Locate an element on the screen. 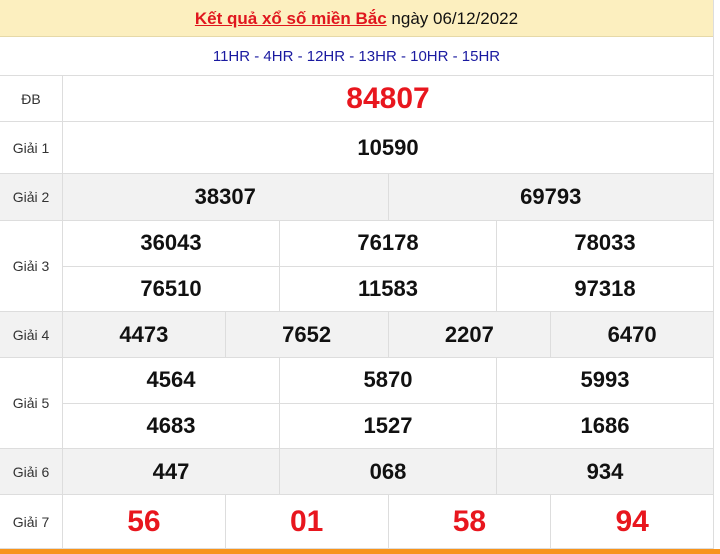 The height and width of the screenshot is (554, 720). prize-number: 068 is located at coordinates (387, 471).